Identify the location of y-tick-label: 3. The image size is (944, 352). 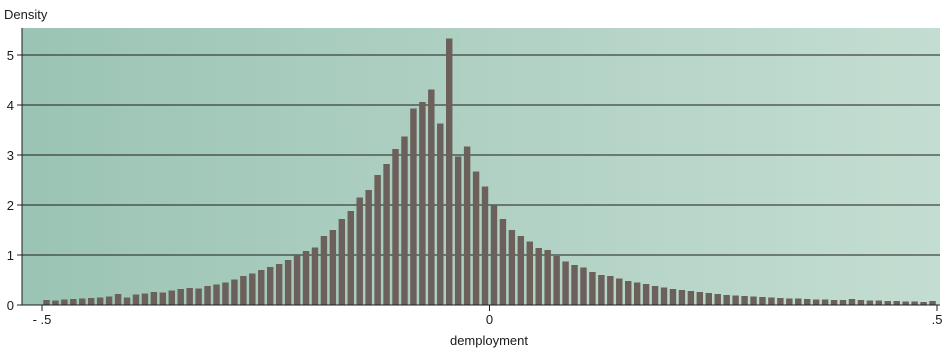
(10, 155).